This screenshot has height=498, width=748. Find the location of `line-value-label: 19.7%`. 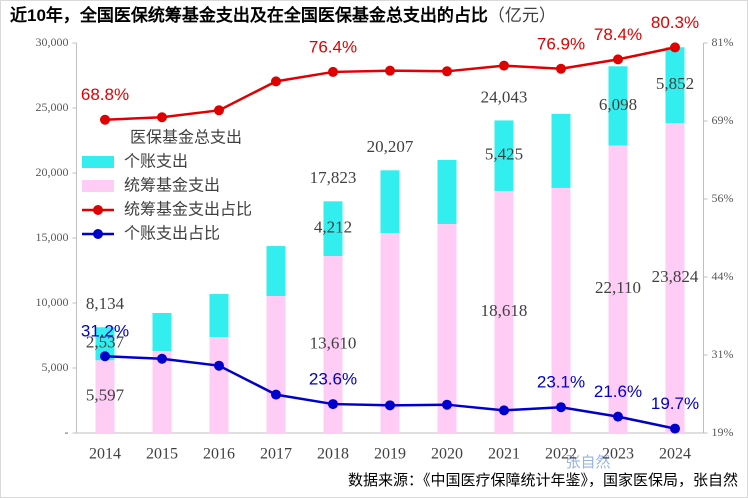

line-value-label: 19.7% is located at coordinates (675, 403).